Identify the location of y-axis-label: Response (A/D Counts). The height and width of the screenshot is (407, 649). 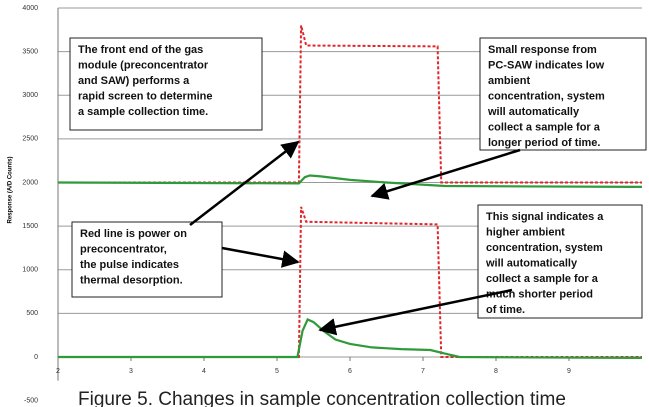
(11, 189).